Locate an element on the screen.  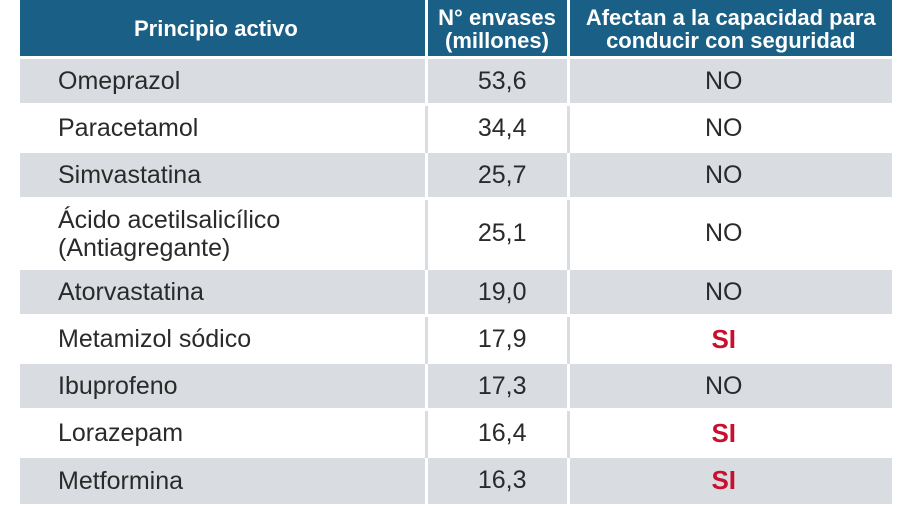
header-col2-line1: N° envases is located at coordinates (497, 17).